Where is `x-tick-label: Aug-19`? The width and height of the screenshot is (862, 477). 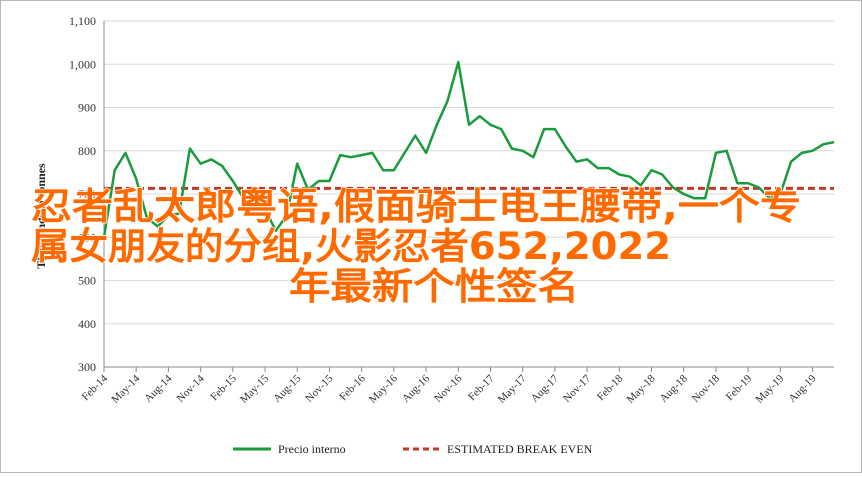
x-tick-label: Aug-19 is located at coordinates (802, 388).